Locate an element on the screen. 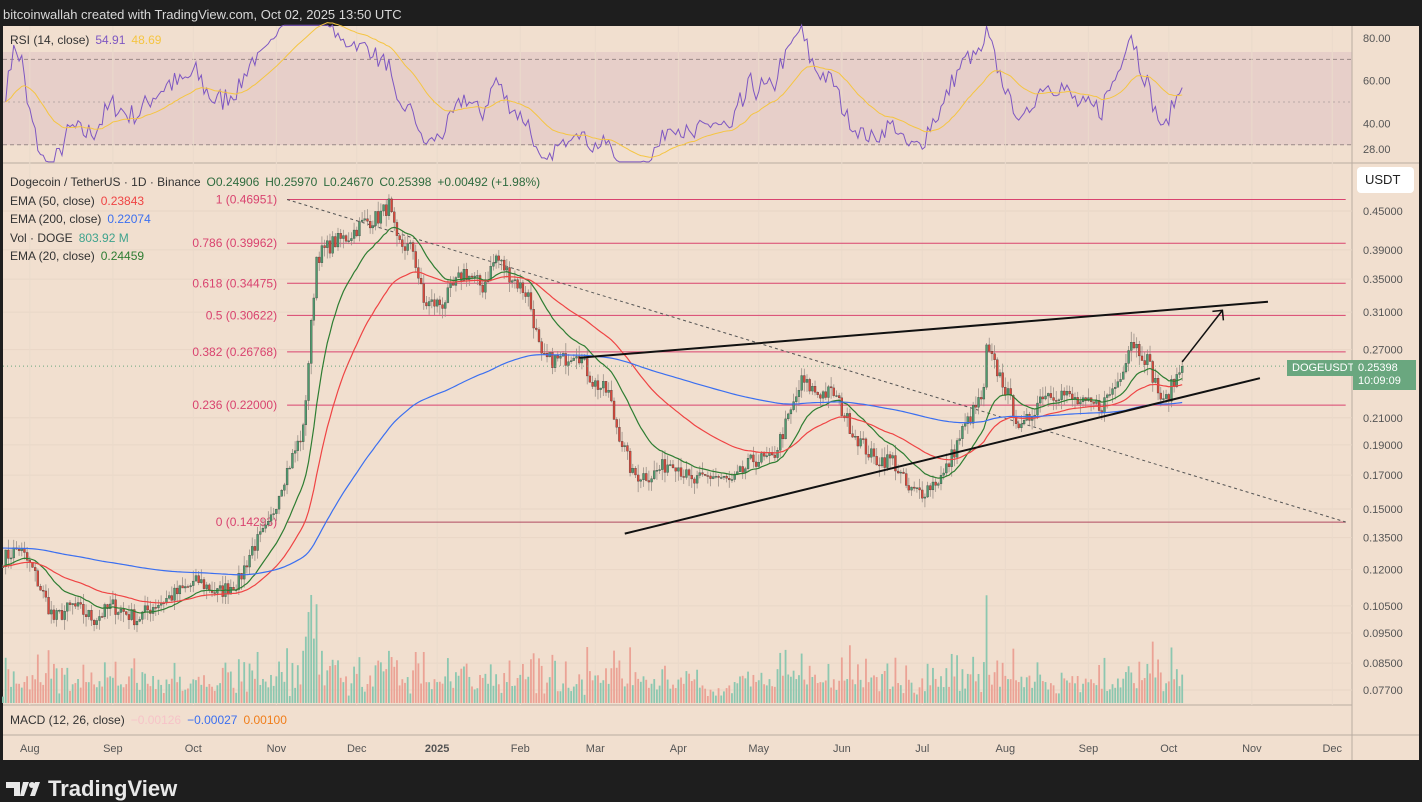  rsi-ma-value: 48.69 is located at coordinates (146, 40).